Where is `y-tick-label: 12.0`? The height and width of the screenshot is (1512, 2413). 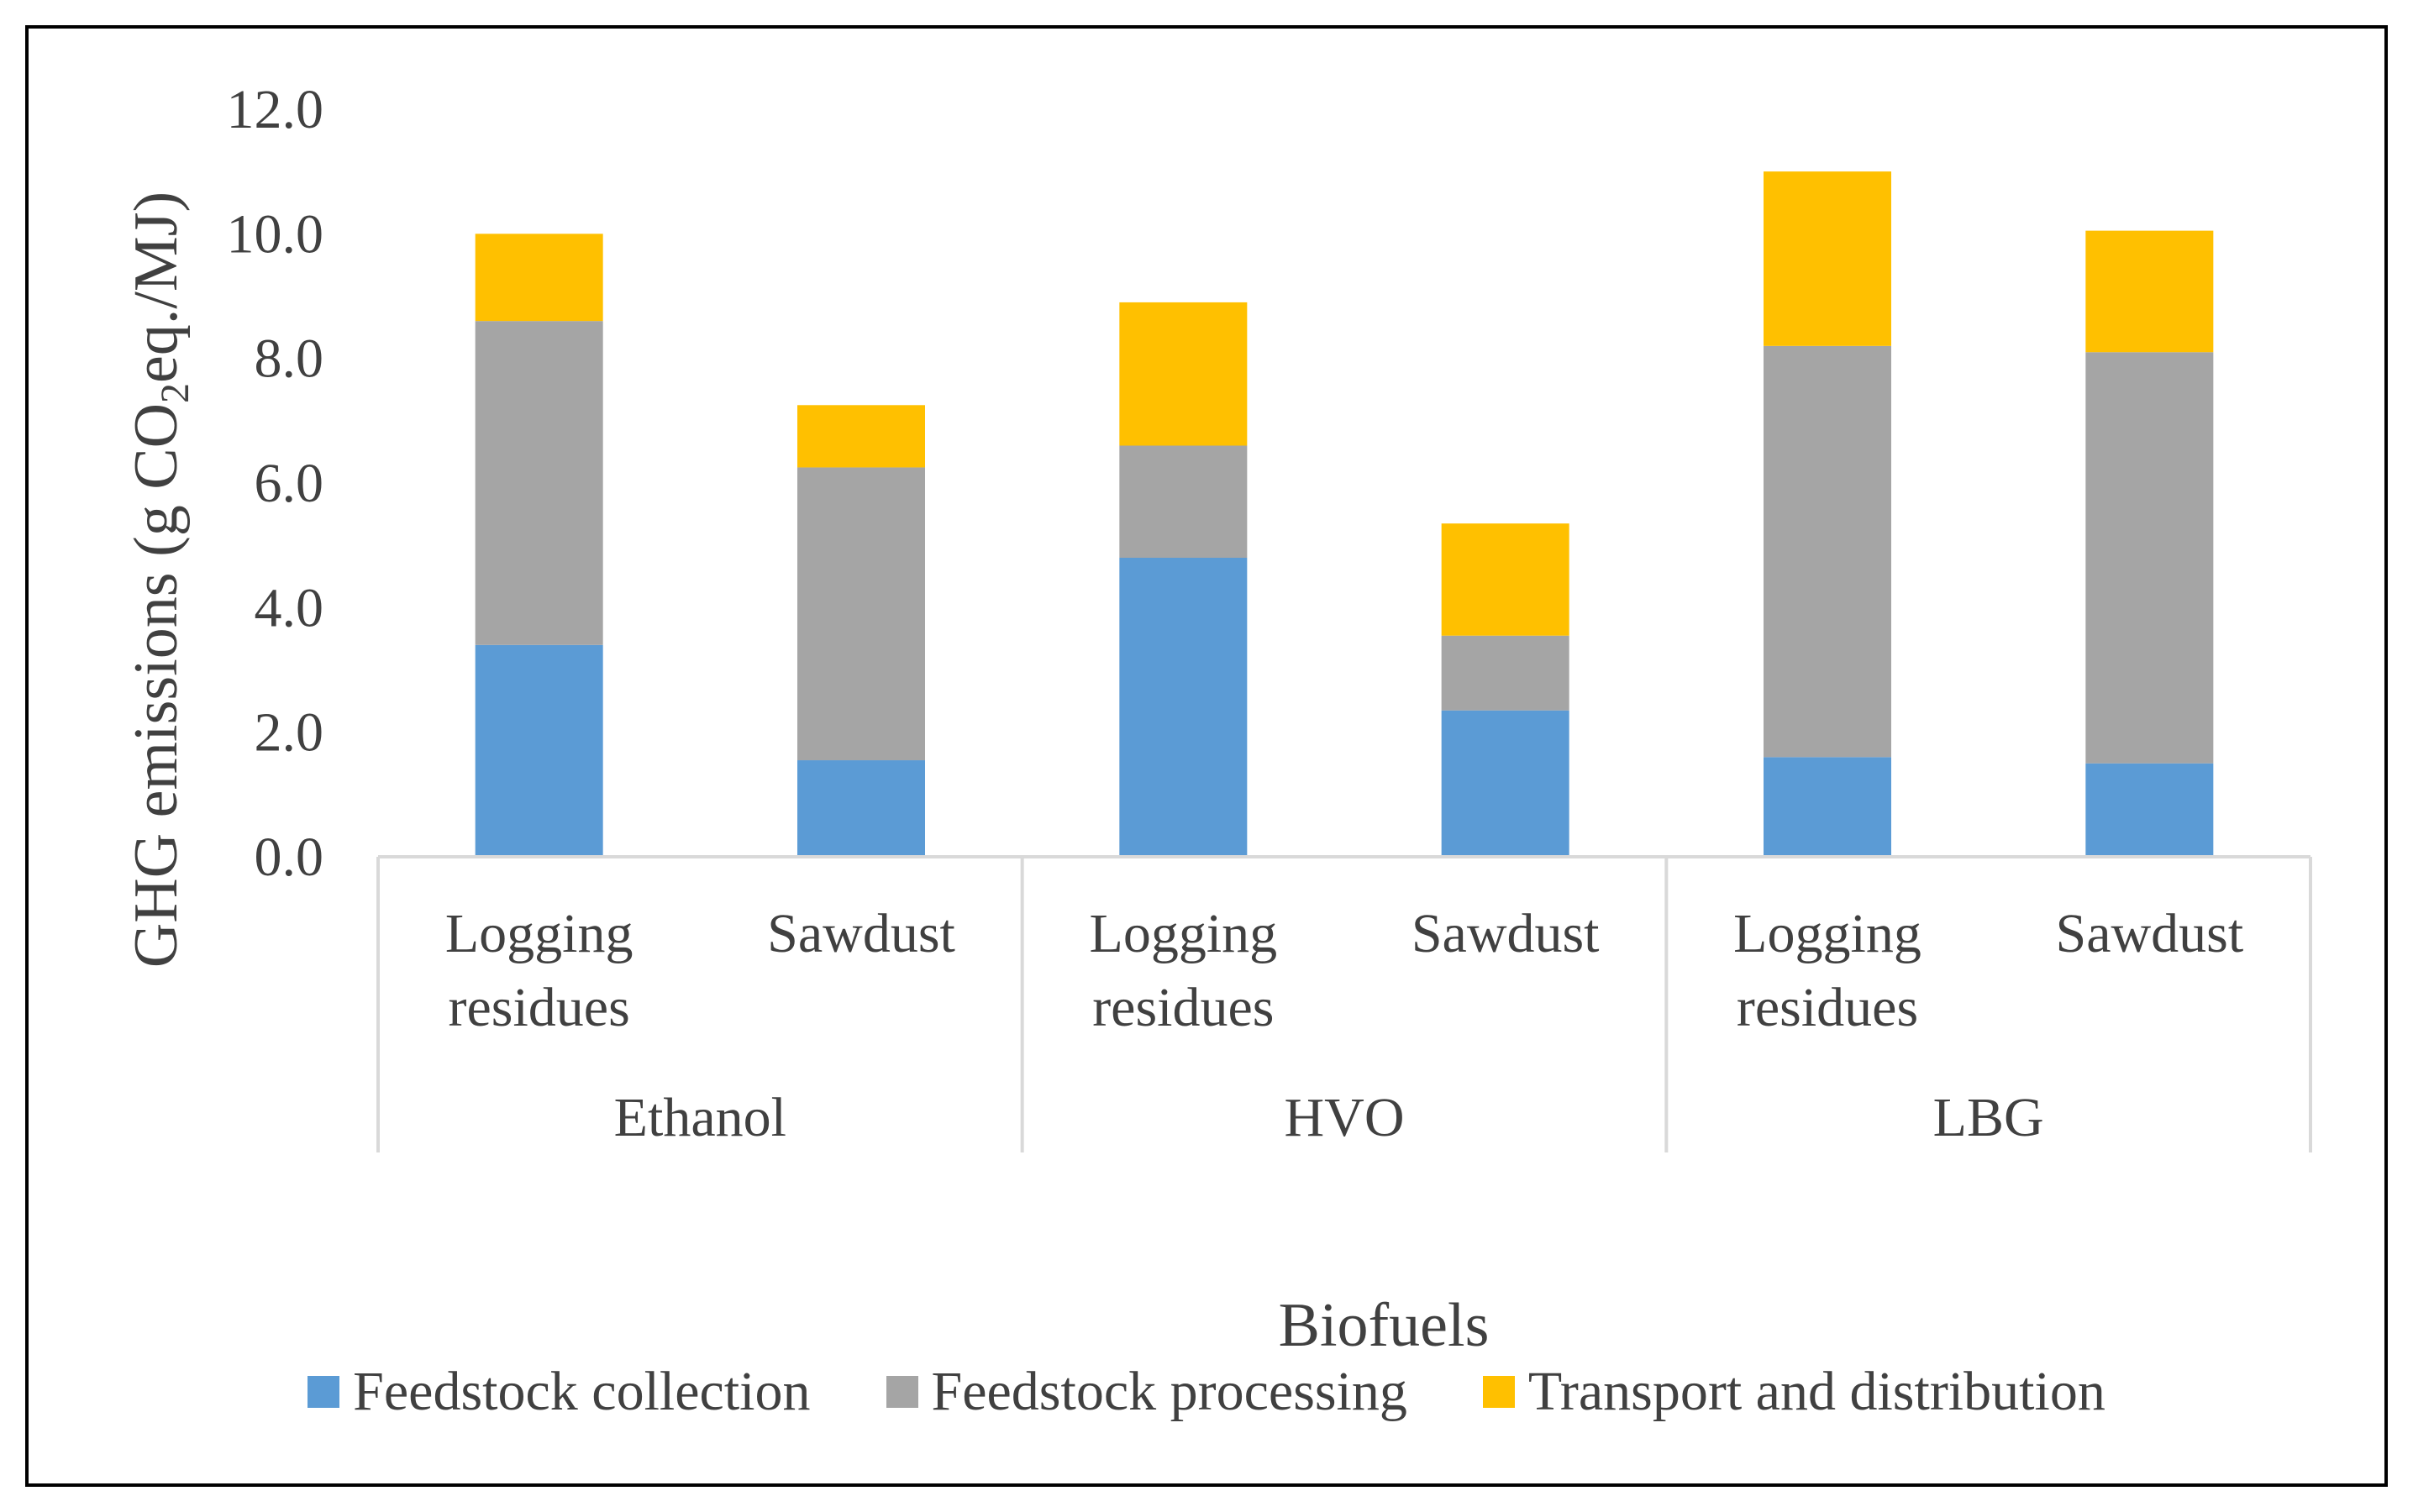
y-tick-label: 12.0 is located at coordinates (275, 109).